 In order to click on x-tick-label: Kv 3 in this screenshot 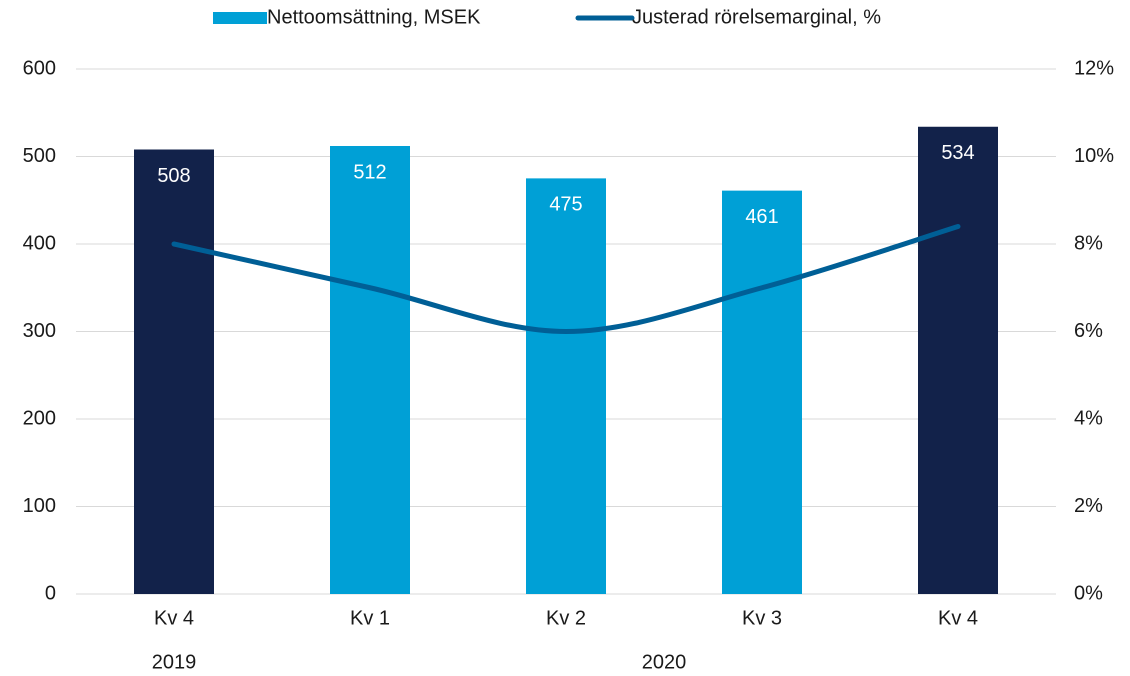, I will do `click(762, 618)`.